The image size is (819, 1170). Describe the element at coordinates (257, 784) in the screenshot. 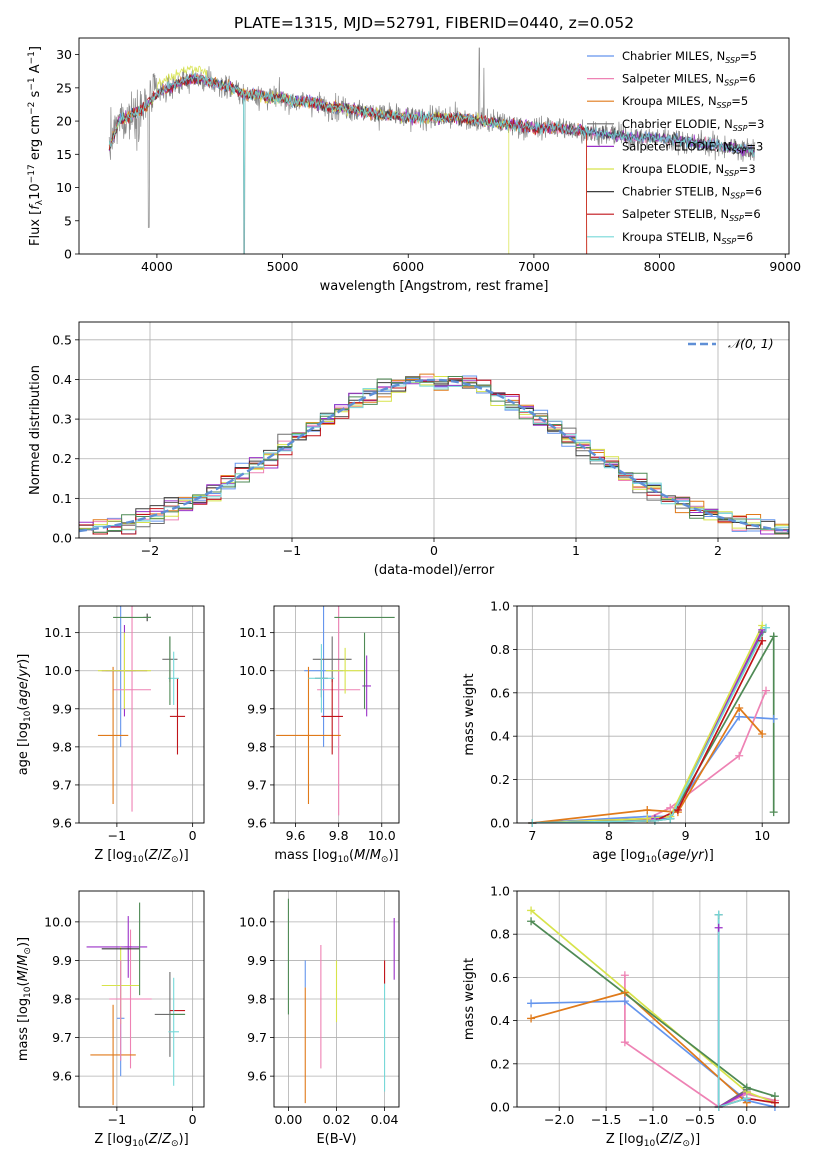

I see `y-tick-label: 9.7` at that location.